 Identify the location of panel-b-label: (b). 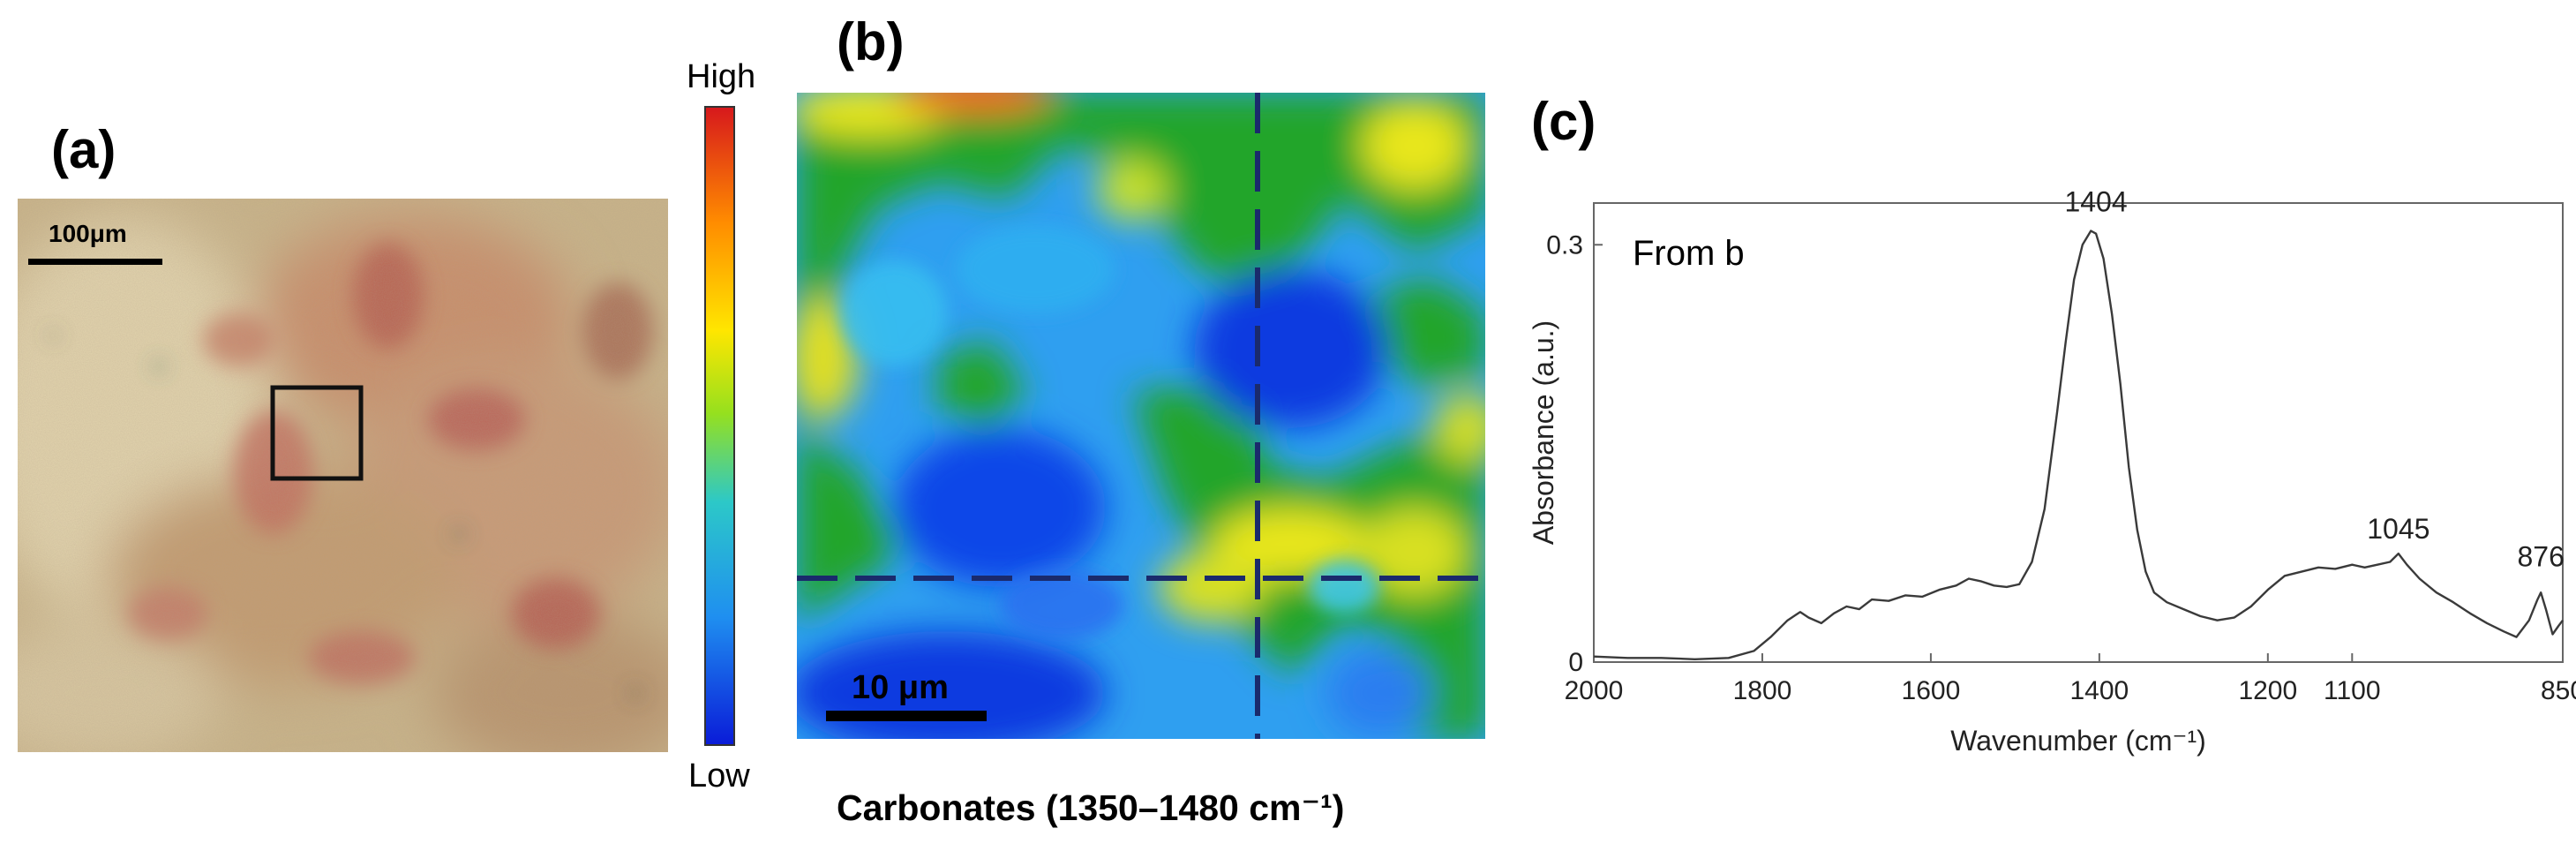
(871, 42).